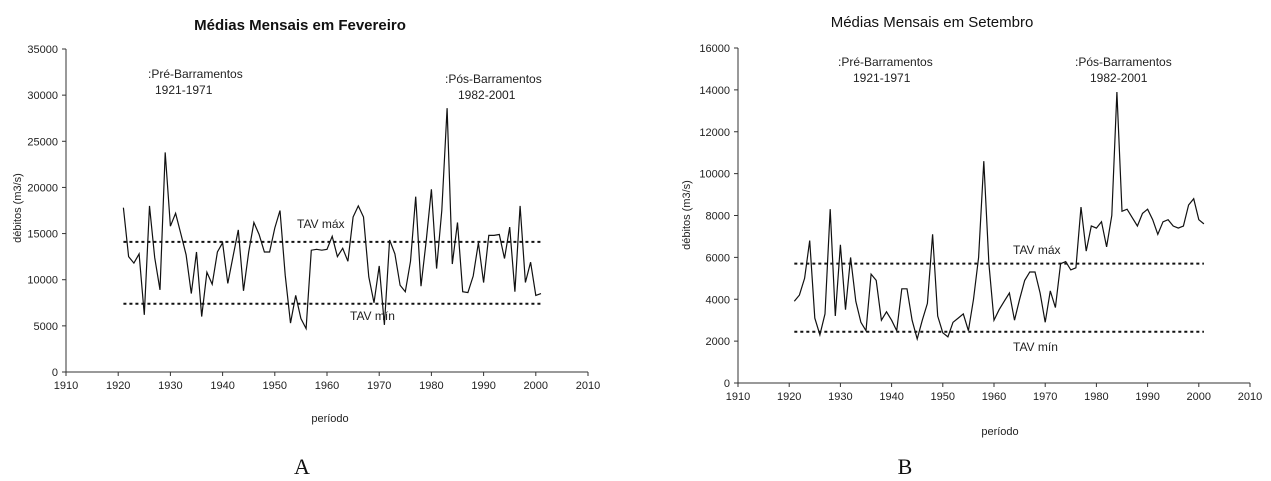 The height and width of the screenshot is (481, 1271). What do you see at coordinates (321, 224) in the screenshot?
I see `chart-a-tav-max-label: TAV máx` at bounding box center [321, 224].